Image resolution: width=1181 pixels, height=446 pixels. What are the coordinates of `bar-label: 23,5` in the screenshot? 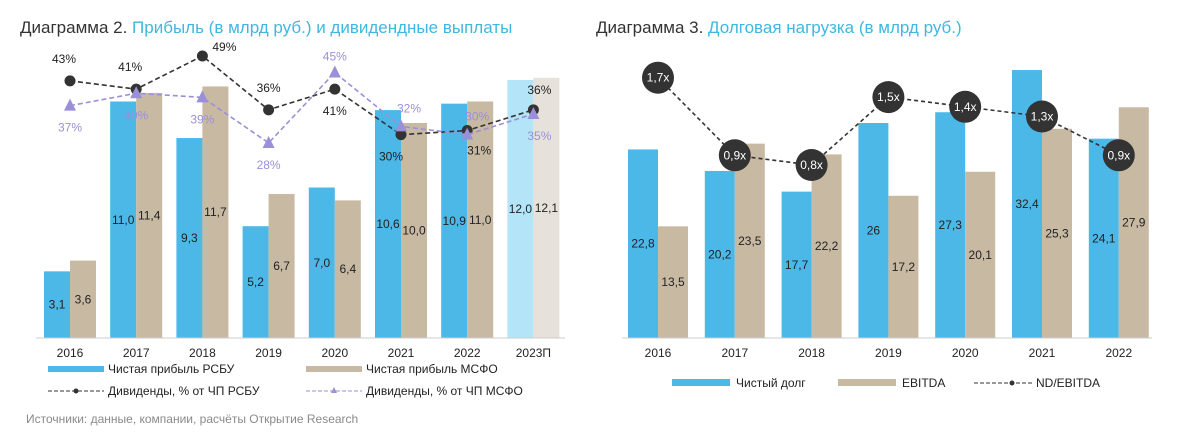 It's located at (750, 241).